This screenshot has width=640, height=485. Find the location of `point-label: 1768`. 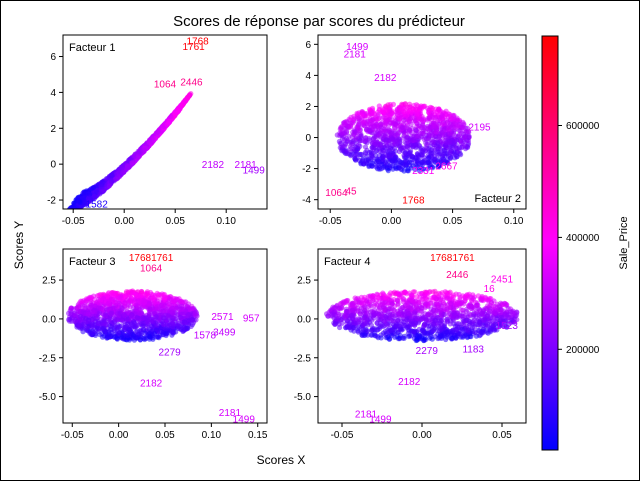

point-label: 1768 is located at coordinates (140, 258).